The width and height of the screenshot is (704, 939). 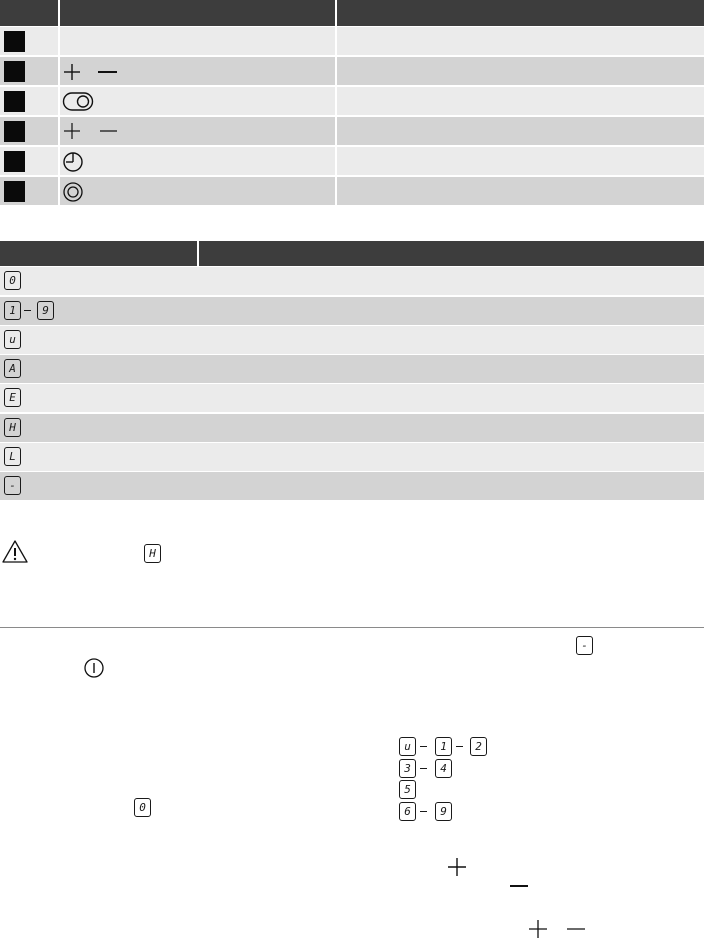 What do you see at coordinates (407, 789) in the screenshot?
I see `display-glyph: 5` at bounding box center [407, 789].